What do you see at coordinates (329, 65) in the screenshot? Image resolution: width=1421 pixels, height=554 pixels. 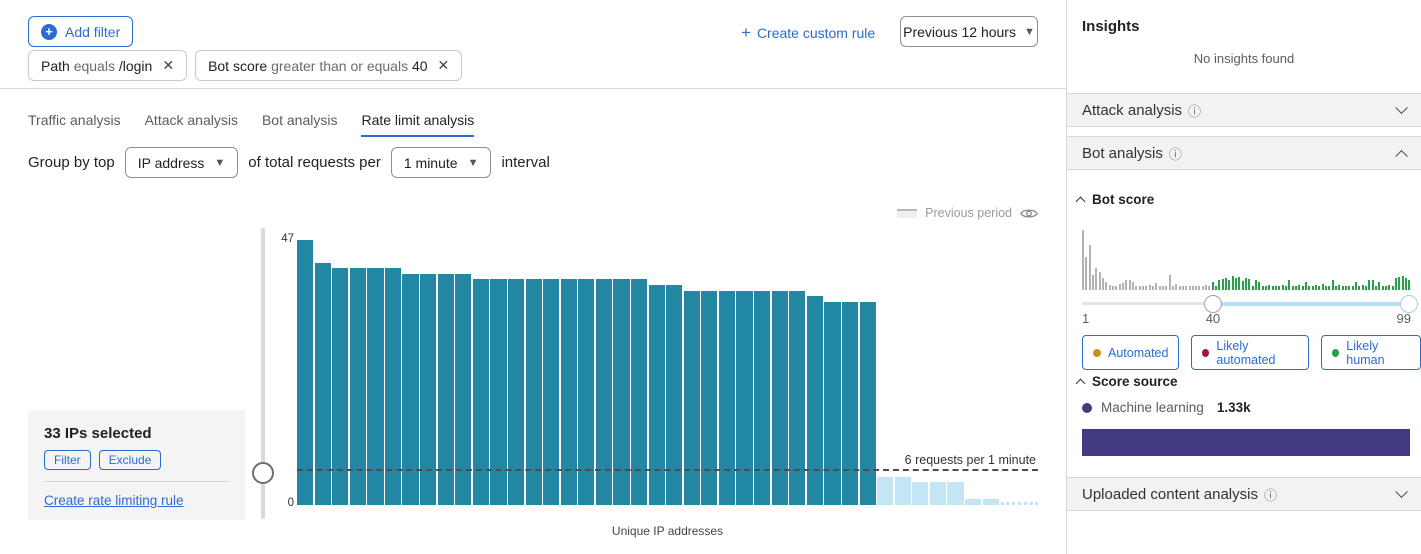 I see `filter-chip: Bot score greater than or equals 40 ✕` at bounding box center [329, 65].